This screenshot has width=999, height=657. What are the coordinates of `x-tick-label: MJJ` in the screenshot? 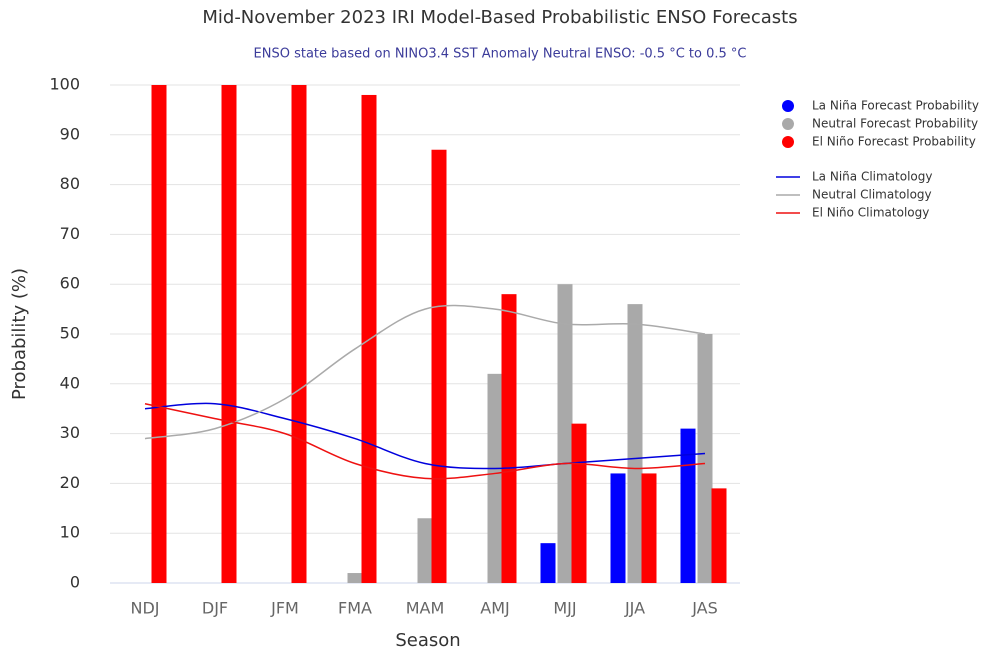 It's located at (564, 608).